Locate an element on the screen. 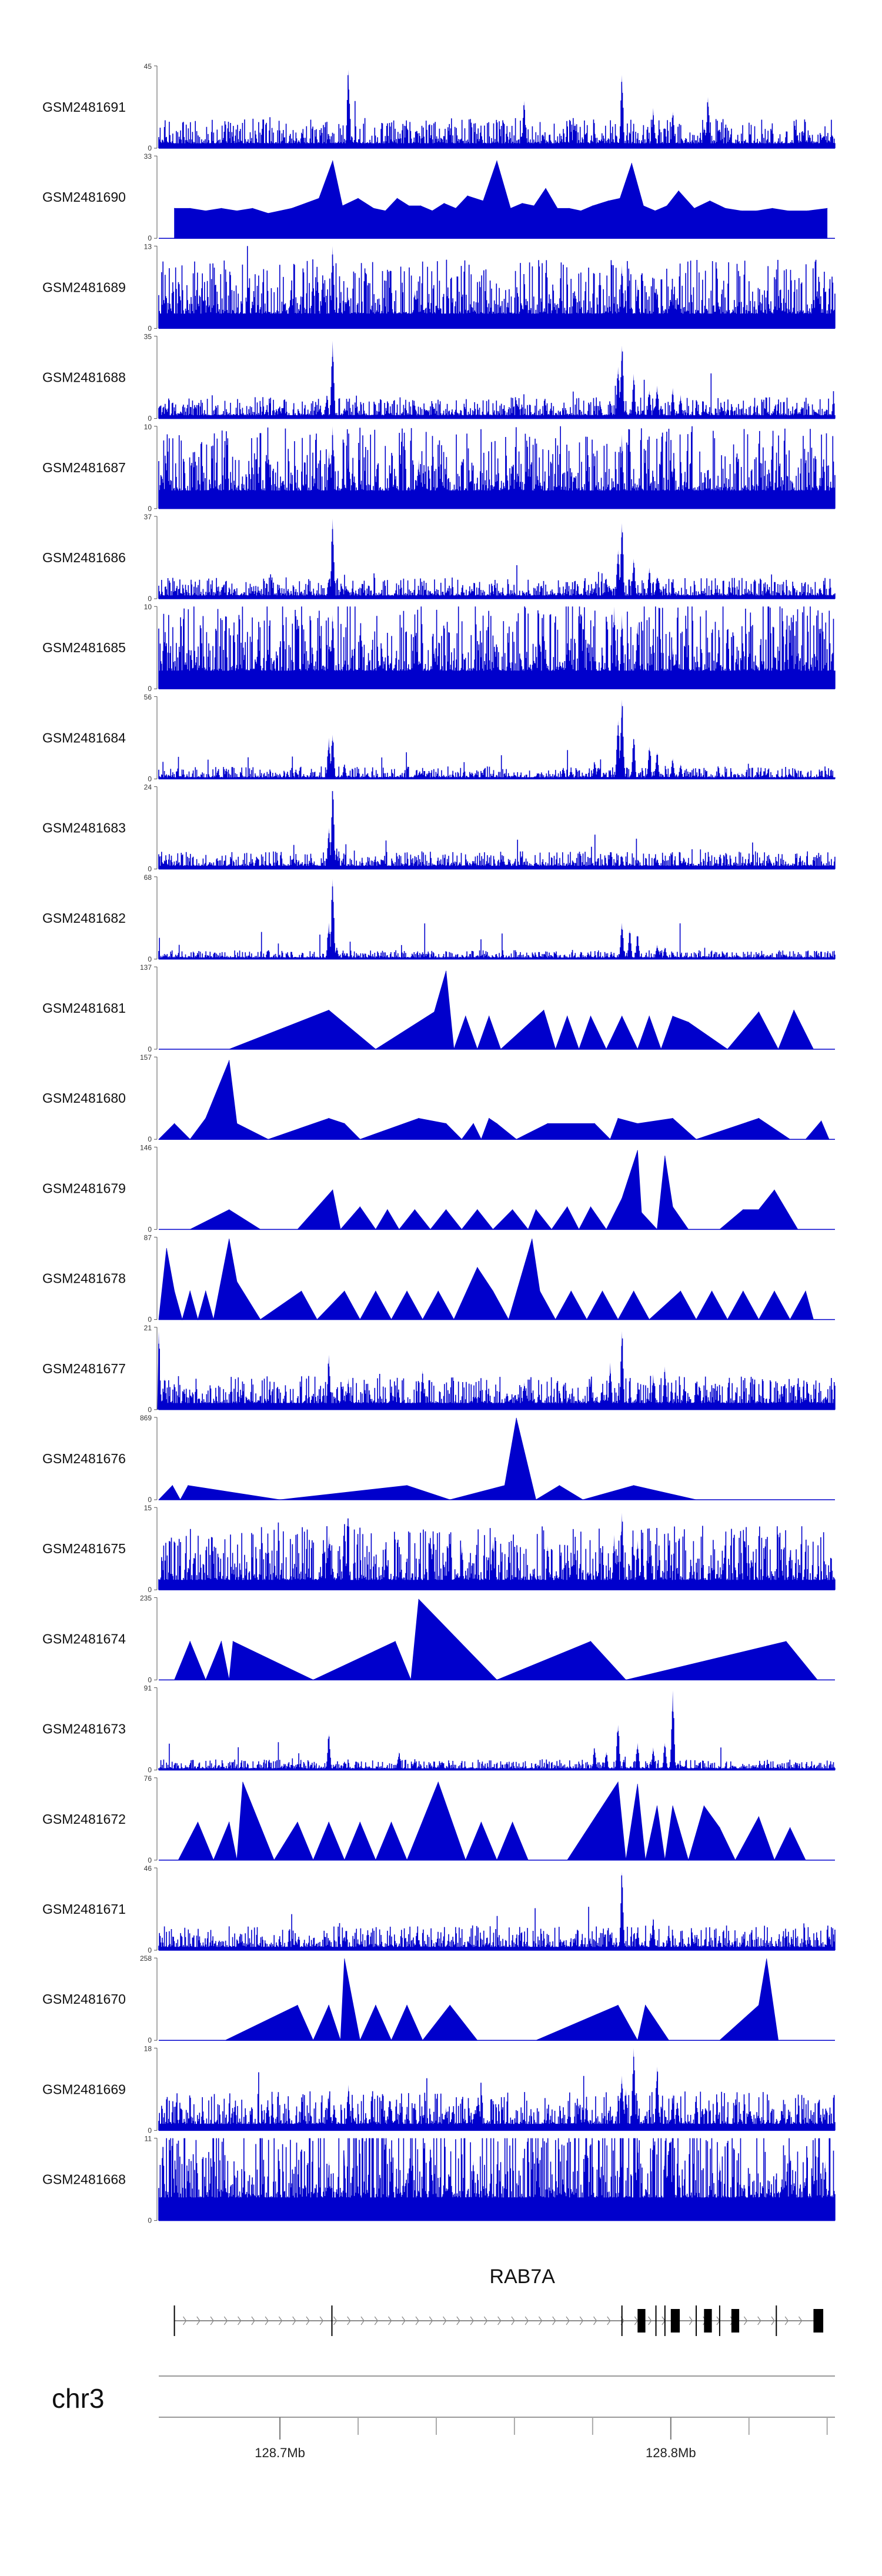  y-max-label: 15 is located at coordinates (148, 1508).